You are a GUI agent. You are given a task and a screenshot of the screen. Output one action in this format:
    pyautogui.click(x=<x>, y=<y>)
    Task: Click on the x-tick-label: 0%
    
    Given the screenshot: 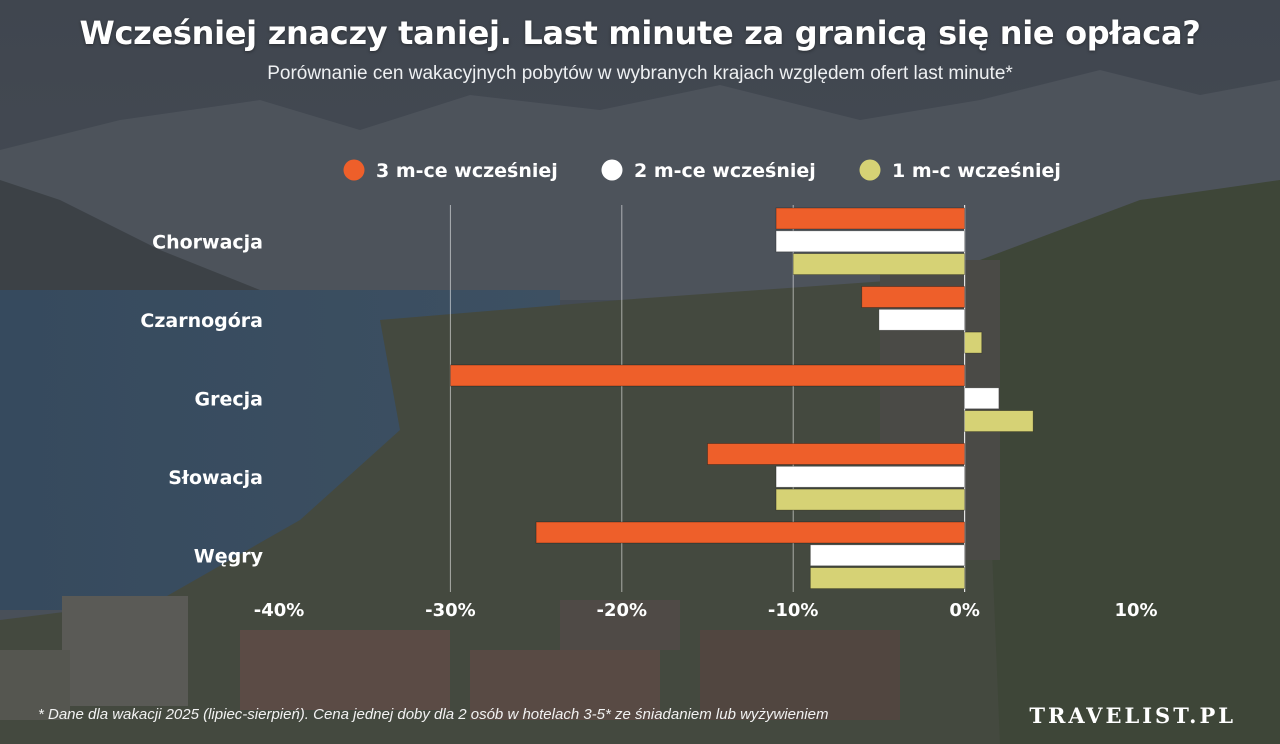 What is the action you would take?
    pyautogui.click(x=964, y=610)
    